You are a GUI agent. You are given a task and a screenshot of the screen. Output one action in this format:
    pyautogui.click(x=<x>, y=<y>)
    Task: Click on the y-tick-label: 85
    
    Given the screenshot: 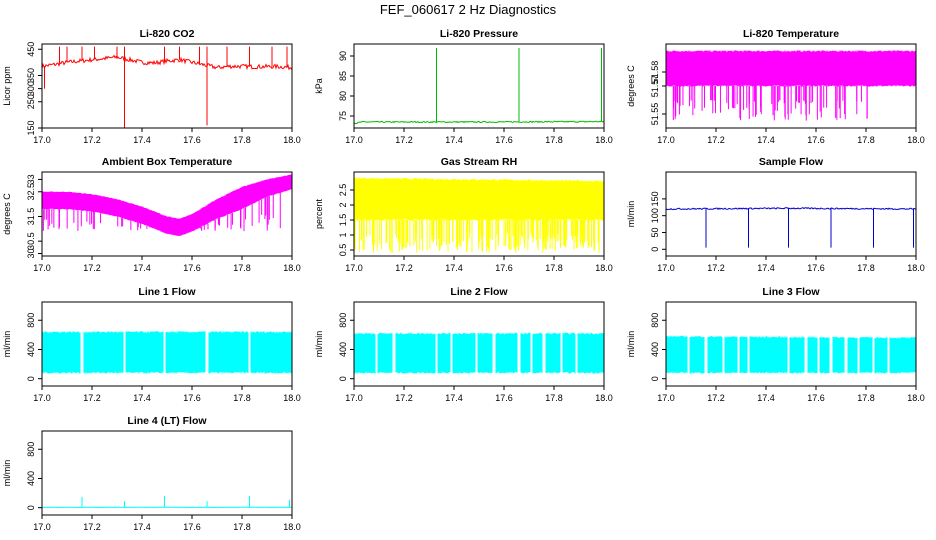 What is the action you would take?
    pyautogui.click(x=343, y=76)
    